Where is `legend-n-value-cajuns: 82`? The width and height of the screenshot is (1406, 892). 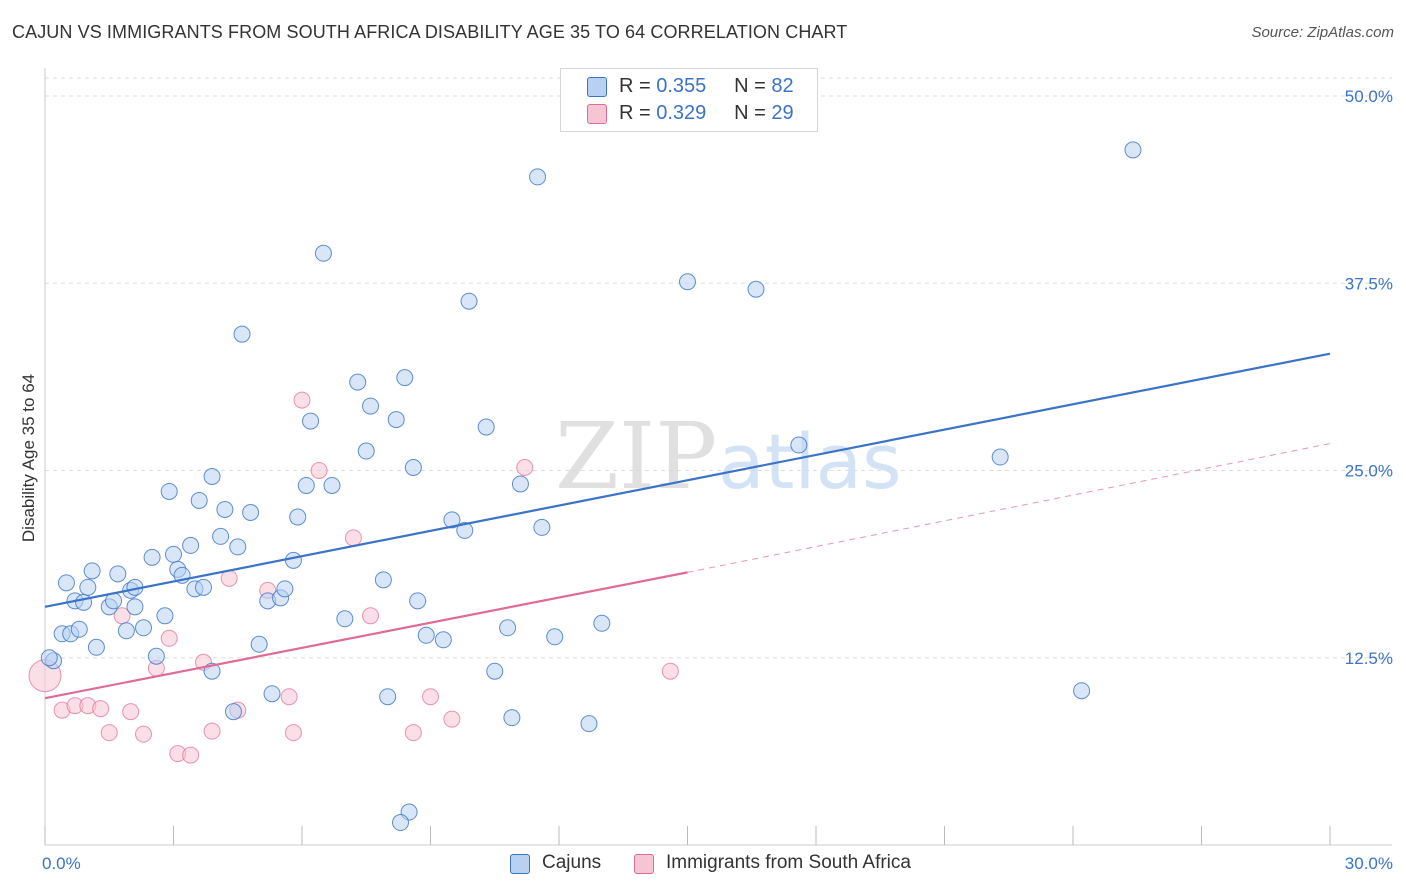 legend-n-value-cajuns: 82 is located at coordinates (782, 86).